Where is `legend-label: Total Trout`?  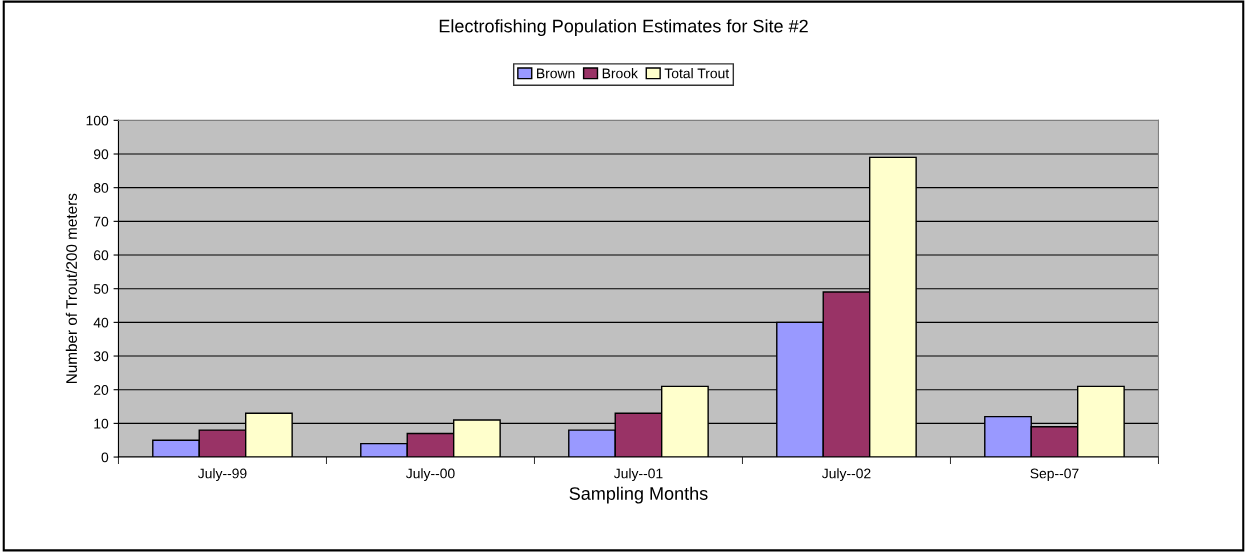 legend-label: Total Trout is located at coordinates (697, 73).